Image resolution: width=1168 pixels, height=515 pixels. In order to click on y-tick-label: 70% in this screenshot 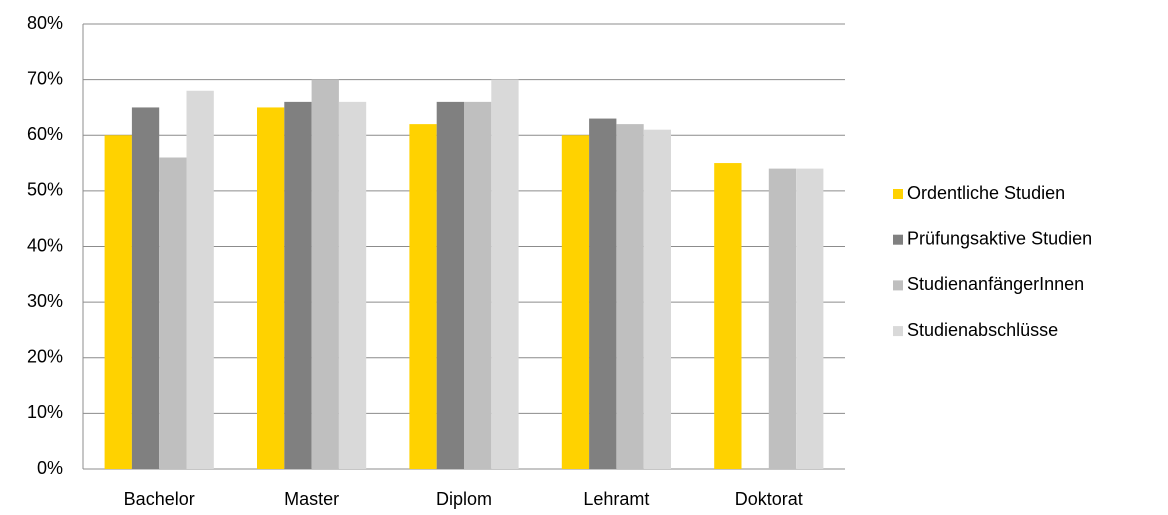, I will do `click(45, 78)`.